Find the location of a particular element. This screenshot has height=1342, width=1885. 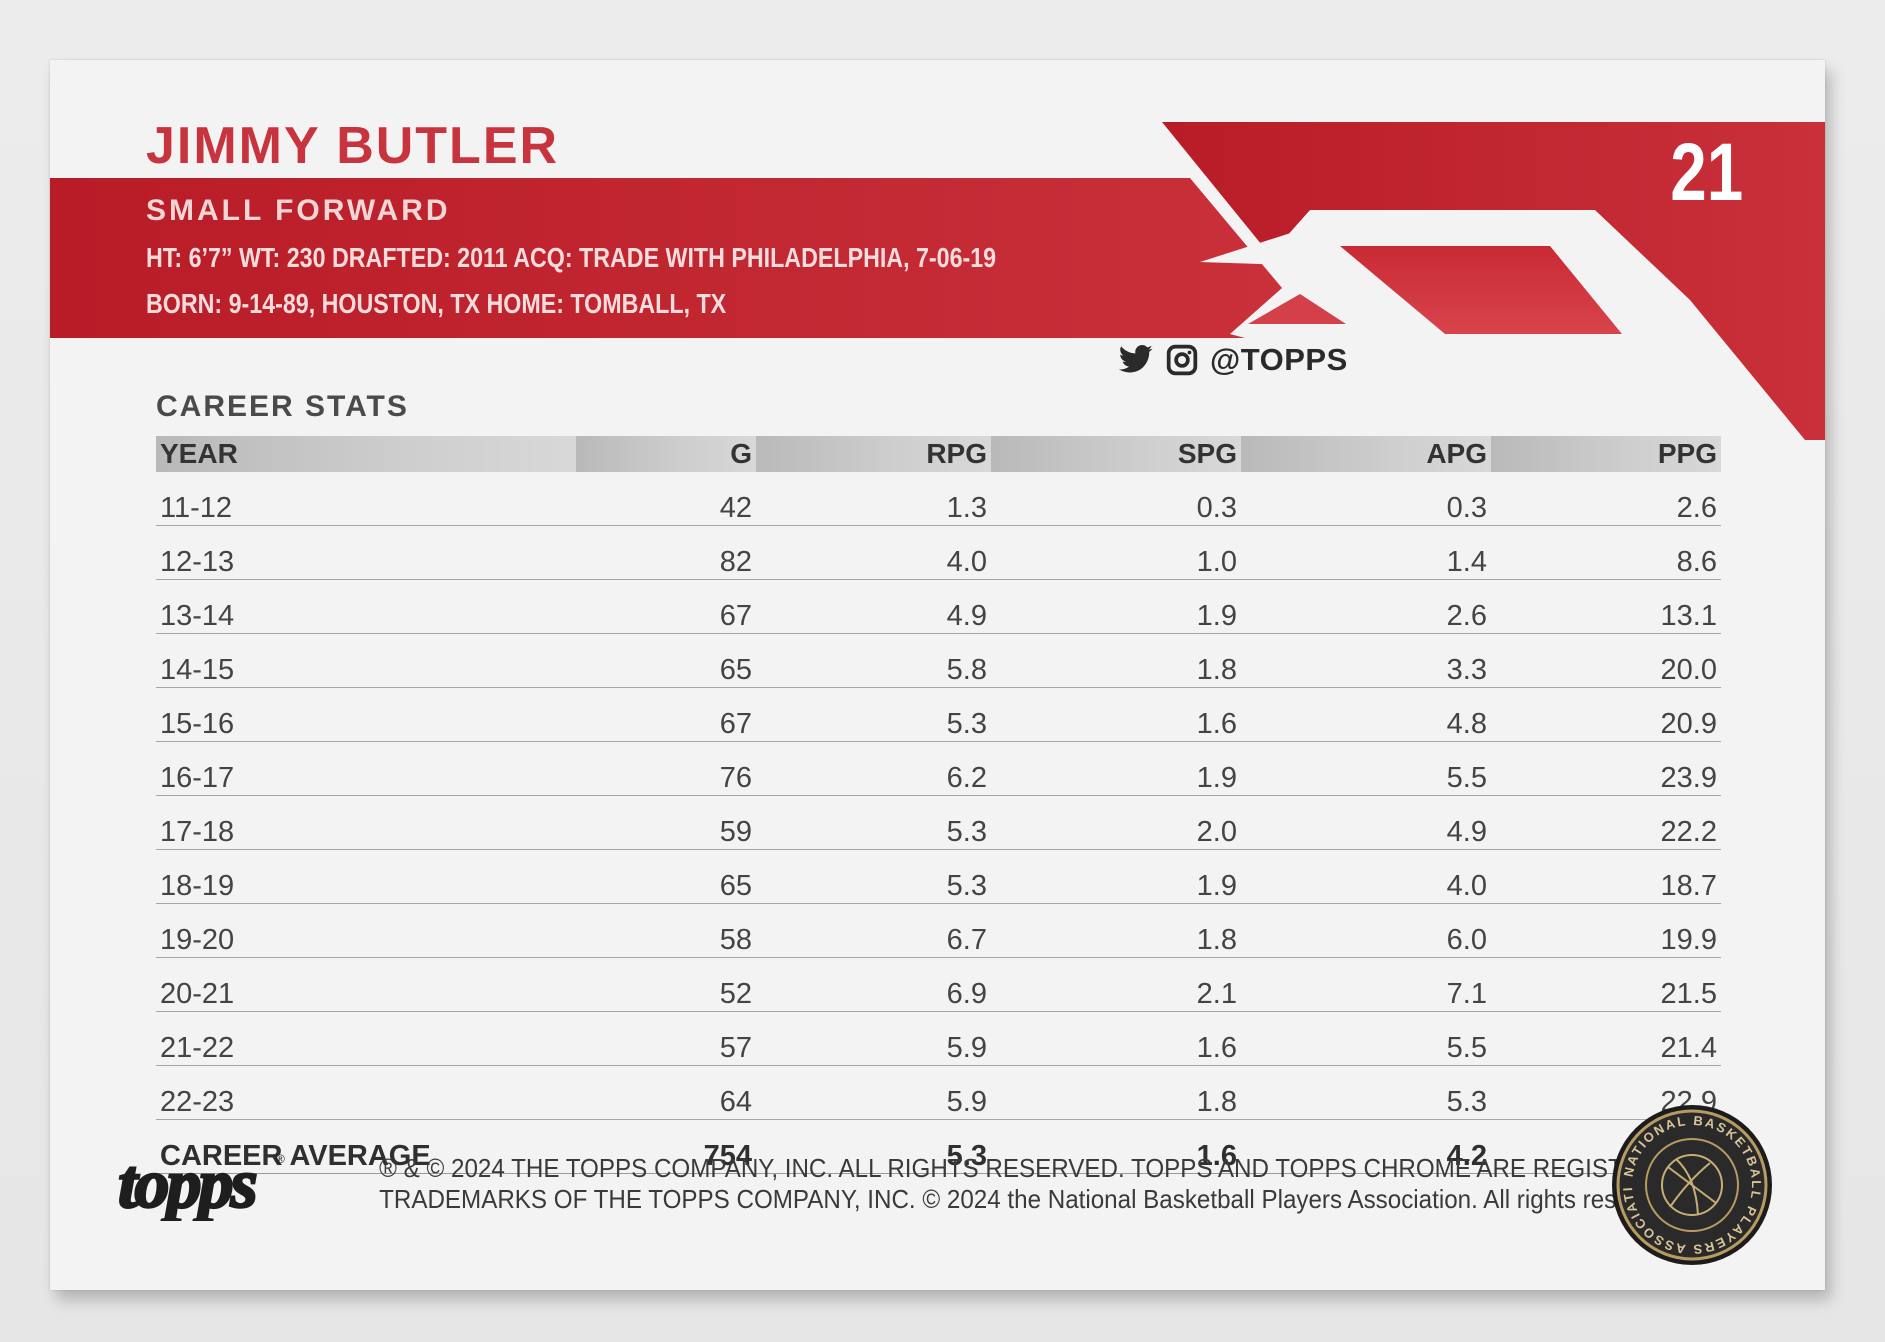

cell-year: 14-15 is located at coordinates (366, 660).